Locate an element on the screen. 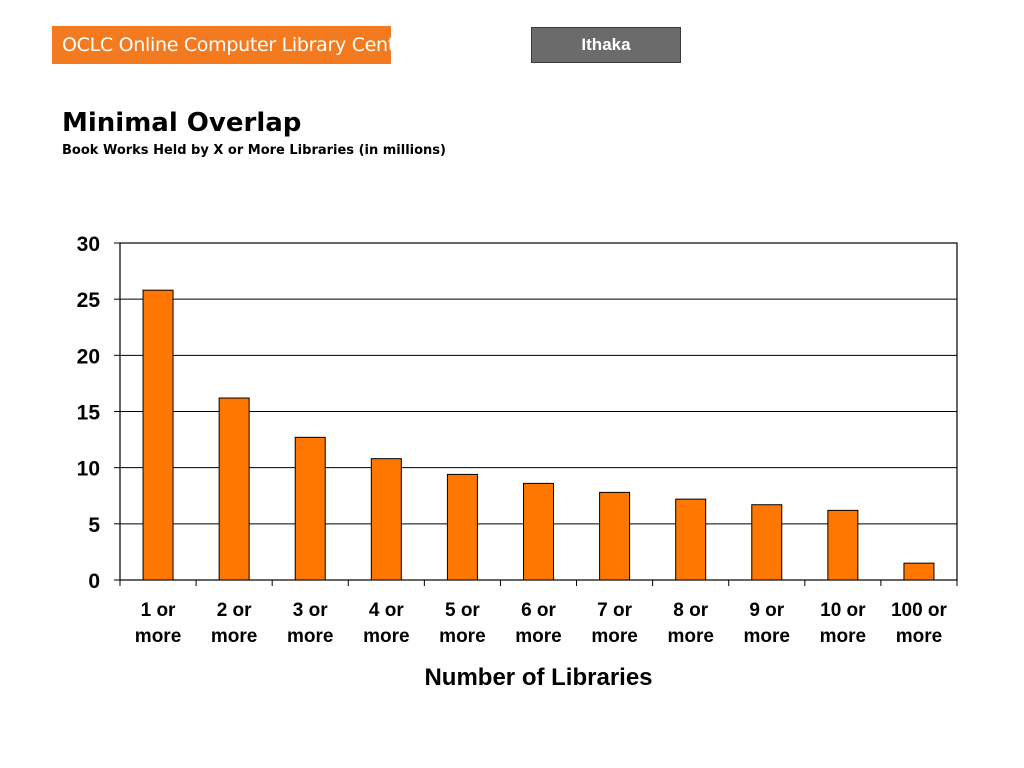 This screenshot has height=768, width=1024. y-tick-label: 10 is located at coordinates (88, 469).